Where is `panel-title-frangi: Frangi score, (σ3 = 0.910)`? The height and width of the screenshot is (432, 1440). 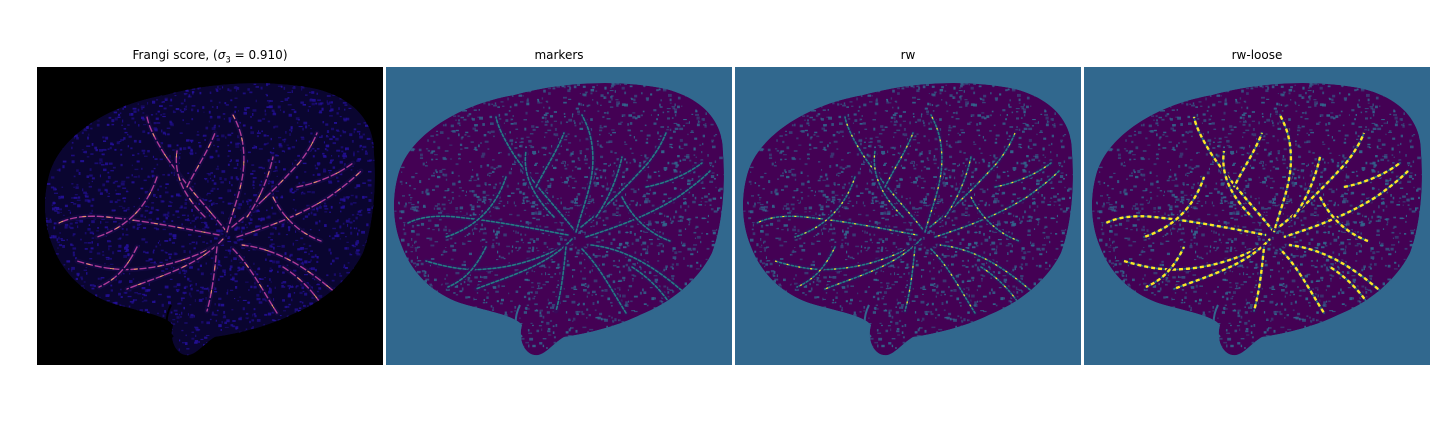
panel-title-frangi: Frangi score, (σ3 = 0.910) is located at coordinates (210, 57).